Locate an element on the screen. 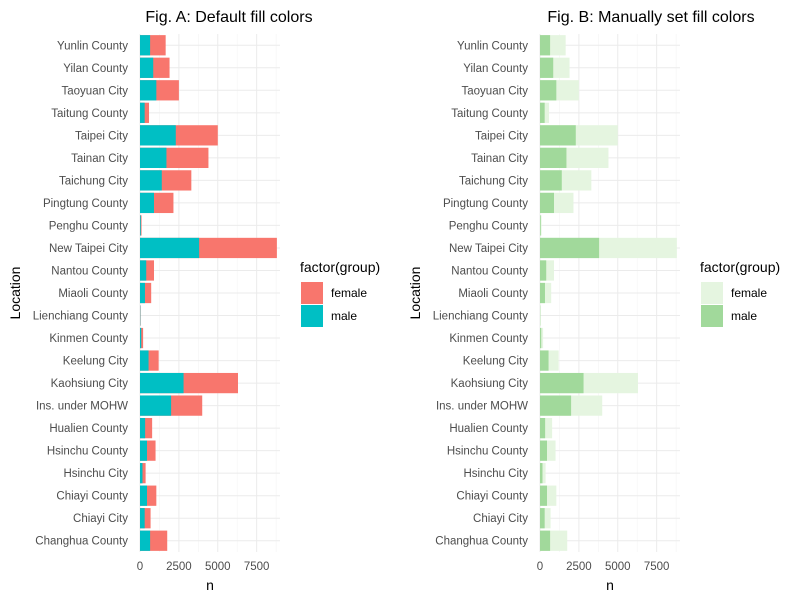 Image resolution: width=800 pixels, height=600 pixels. fig-b-y-tick-label: Hualien County is located at coordinates (488, 429).